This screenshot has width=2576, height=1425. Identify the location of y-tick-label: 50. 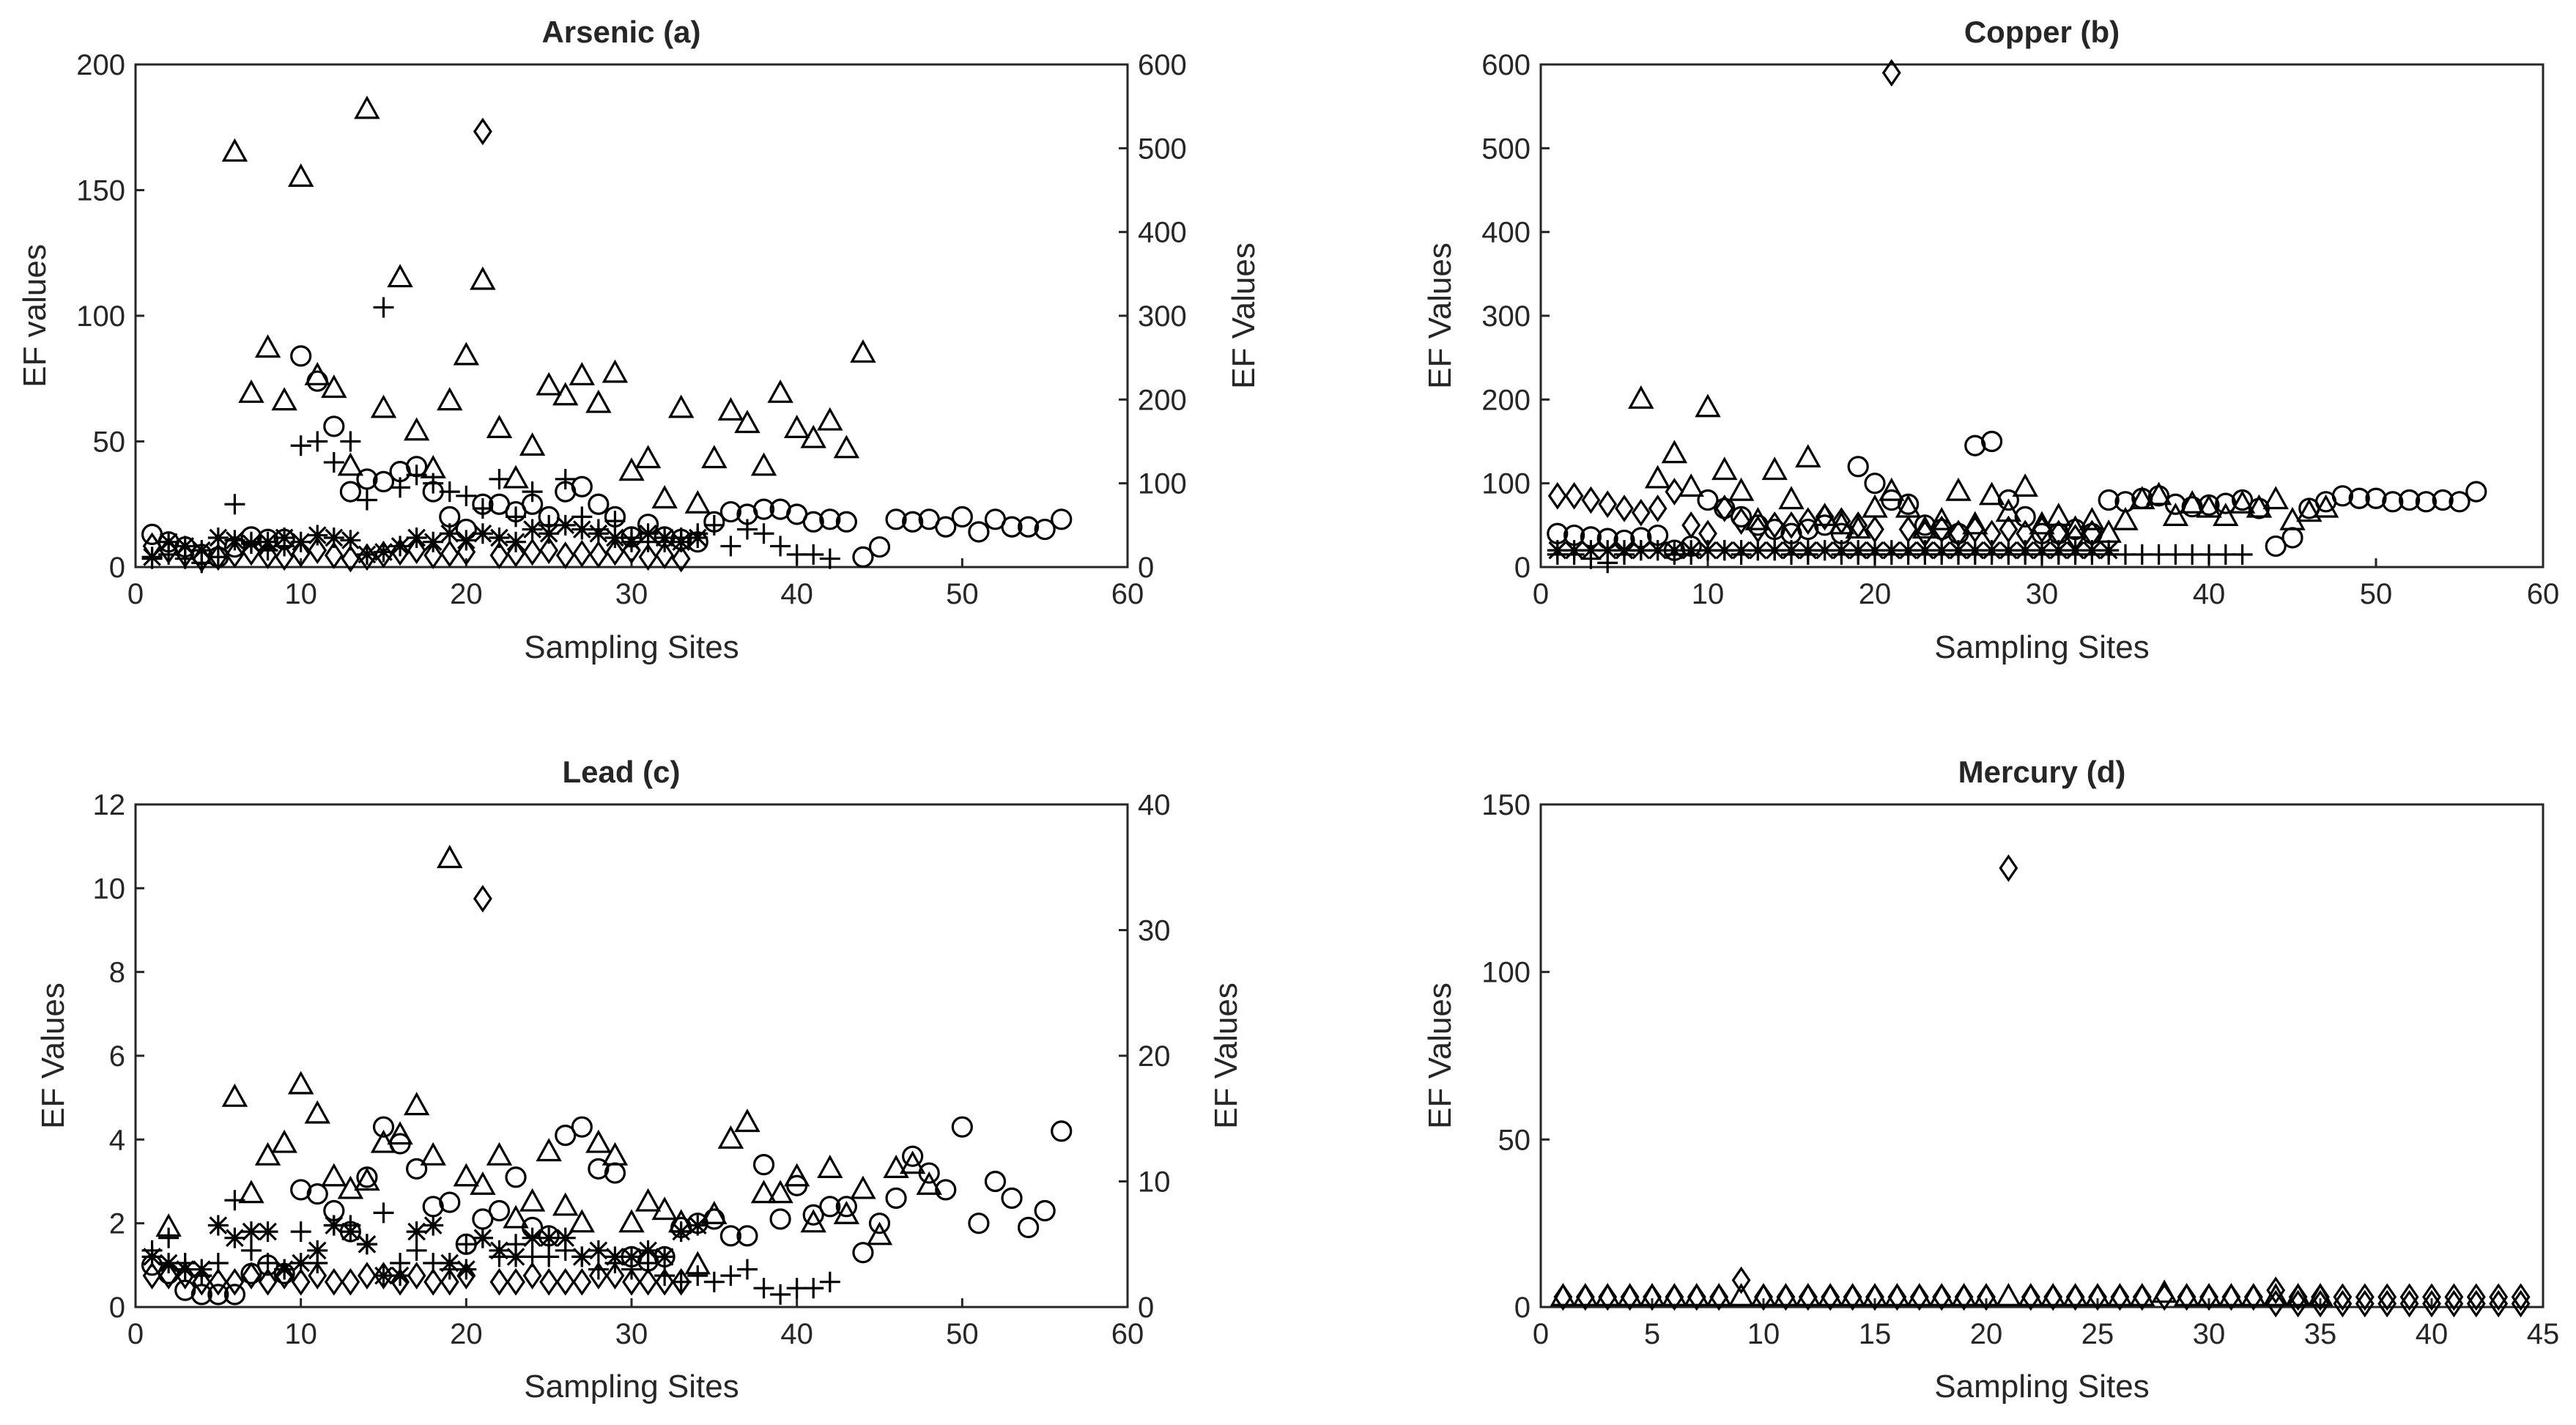
(1514, 1140).